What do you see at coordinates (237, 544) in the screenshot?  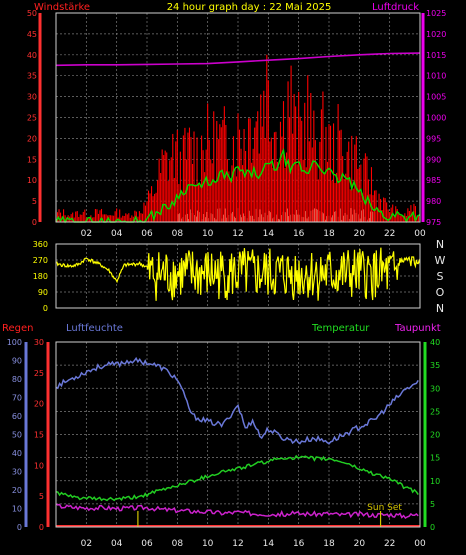 I see `p3-xtick-12: 12` at bounding box center [237, 544].